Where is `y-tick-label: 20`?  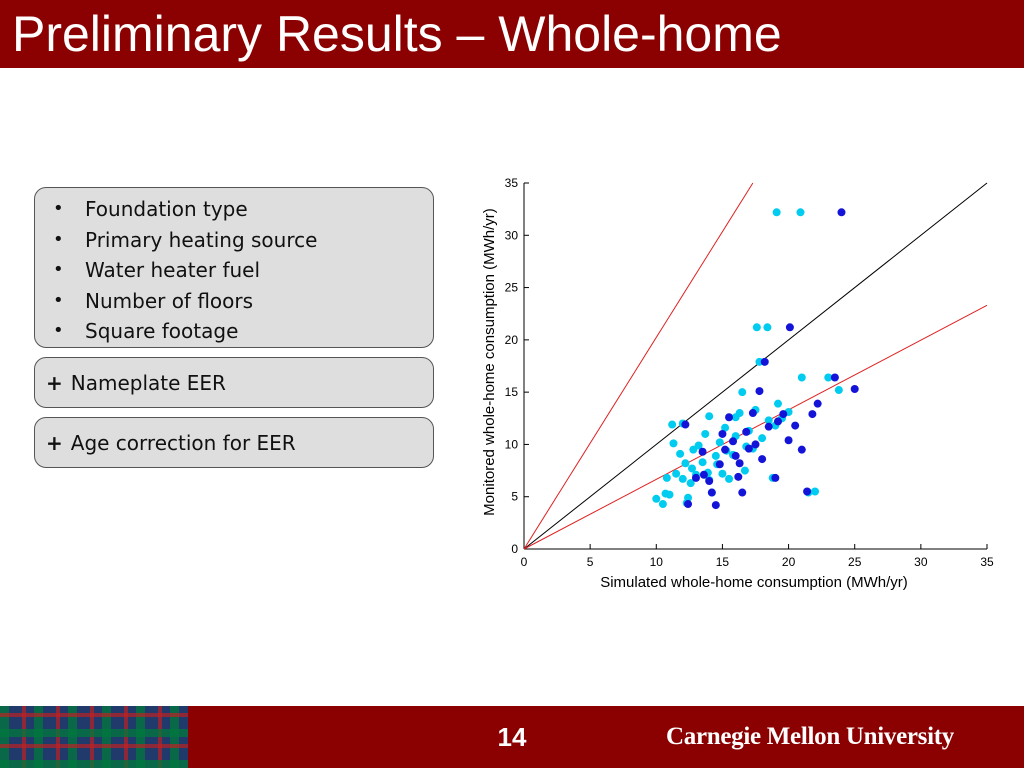
y-tick-label: 20 is located at coordinates (512, 340).